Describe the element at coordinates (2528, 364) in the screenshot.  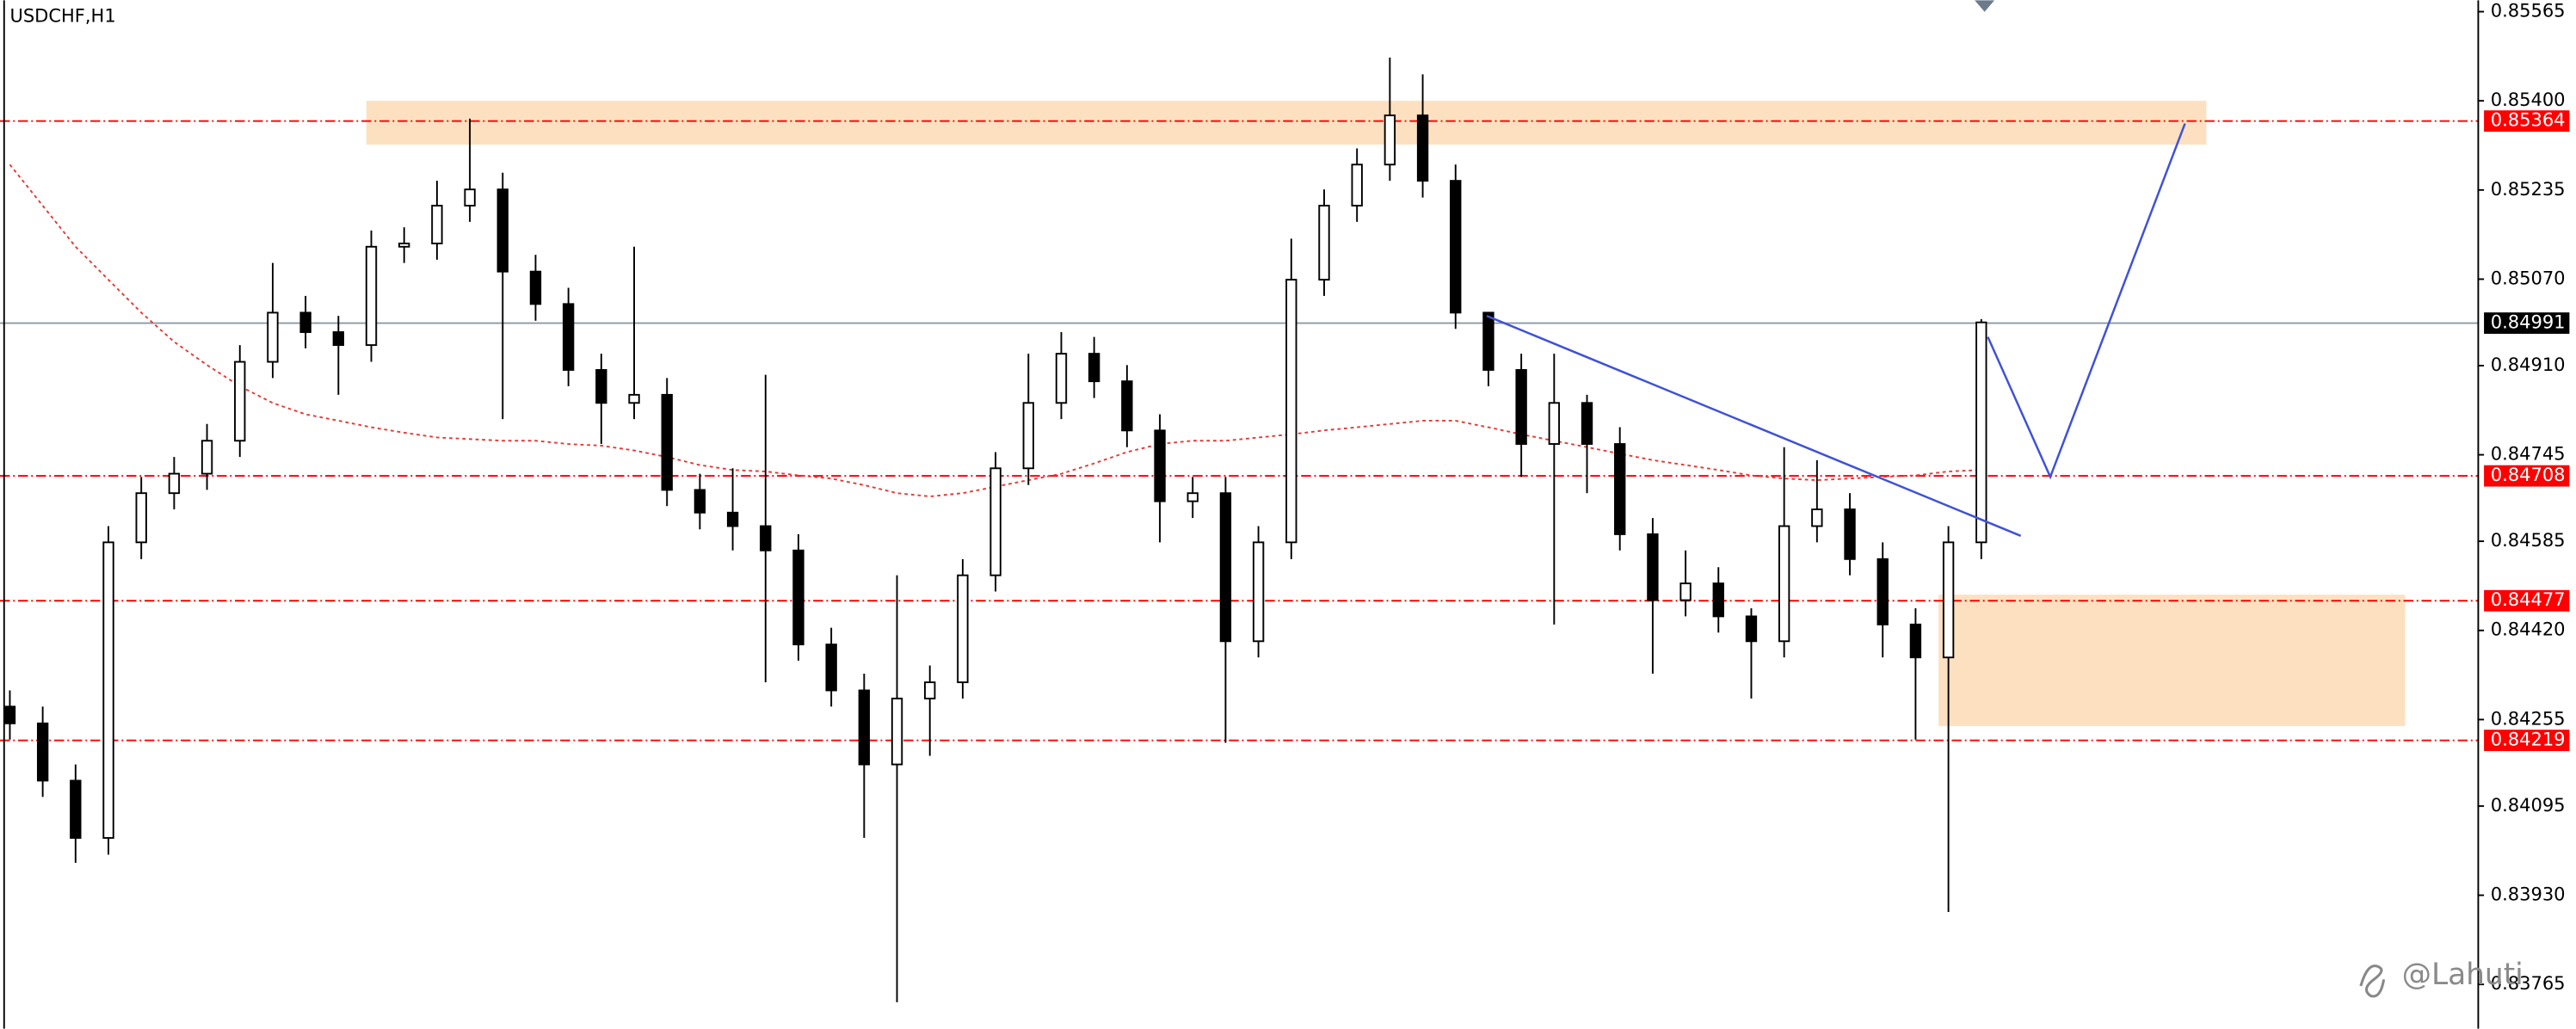
I see `y-tick-label: 0.84910` at that location.